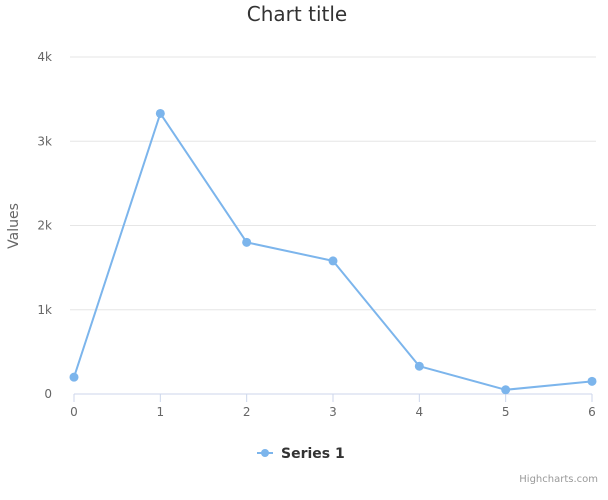  Describe the element at coordinates (558, 479) in the screenshot. I see `credits-link: Highcharts.com` at that location.